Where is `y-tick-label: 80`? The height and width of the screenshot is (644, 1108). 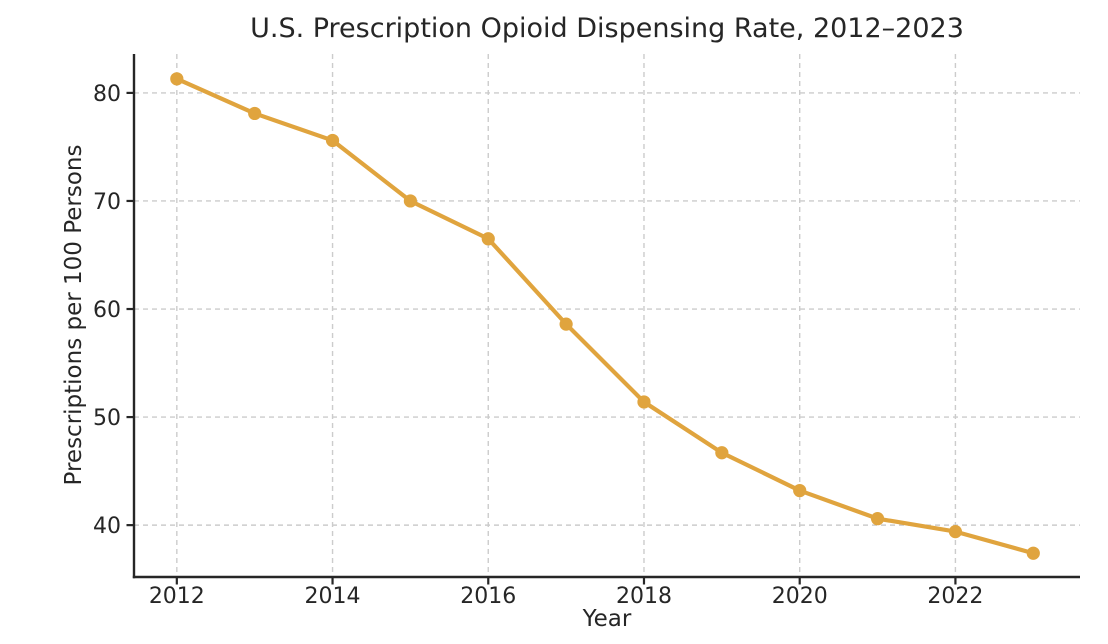 y-tick-label: 80 is located at coordinates (107, 94).